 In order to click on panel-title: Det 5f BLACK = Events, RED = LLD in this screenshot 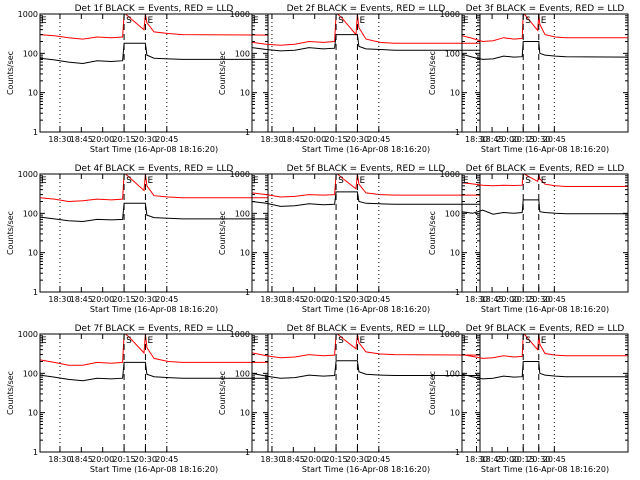, I will do `click(366, 169)`.